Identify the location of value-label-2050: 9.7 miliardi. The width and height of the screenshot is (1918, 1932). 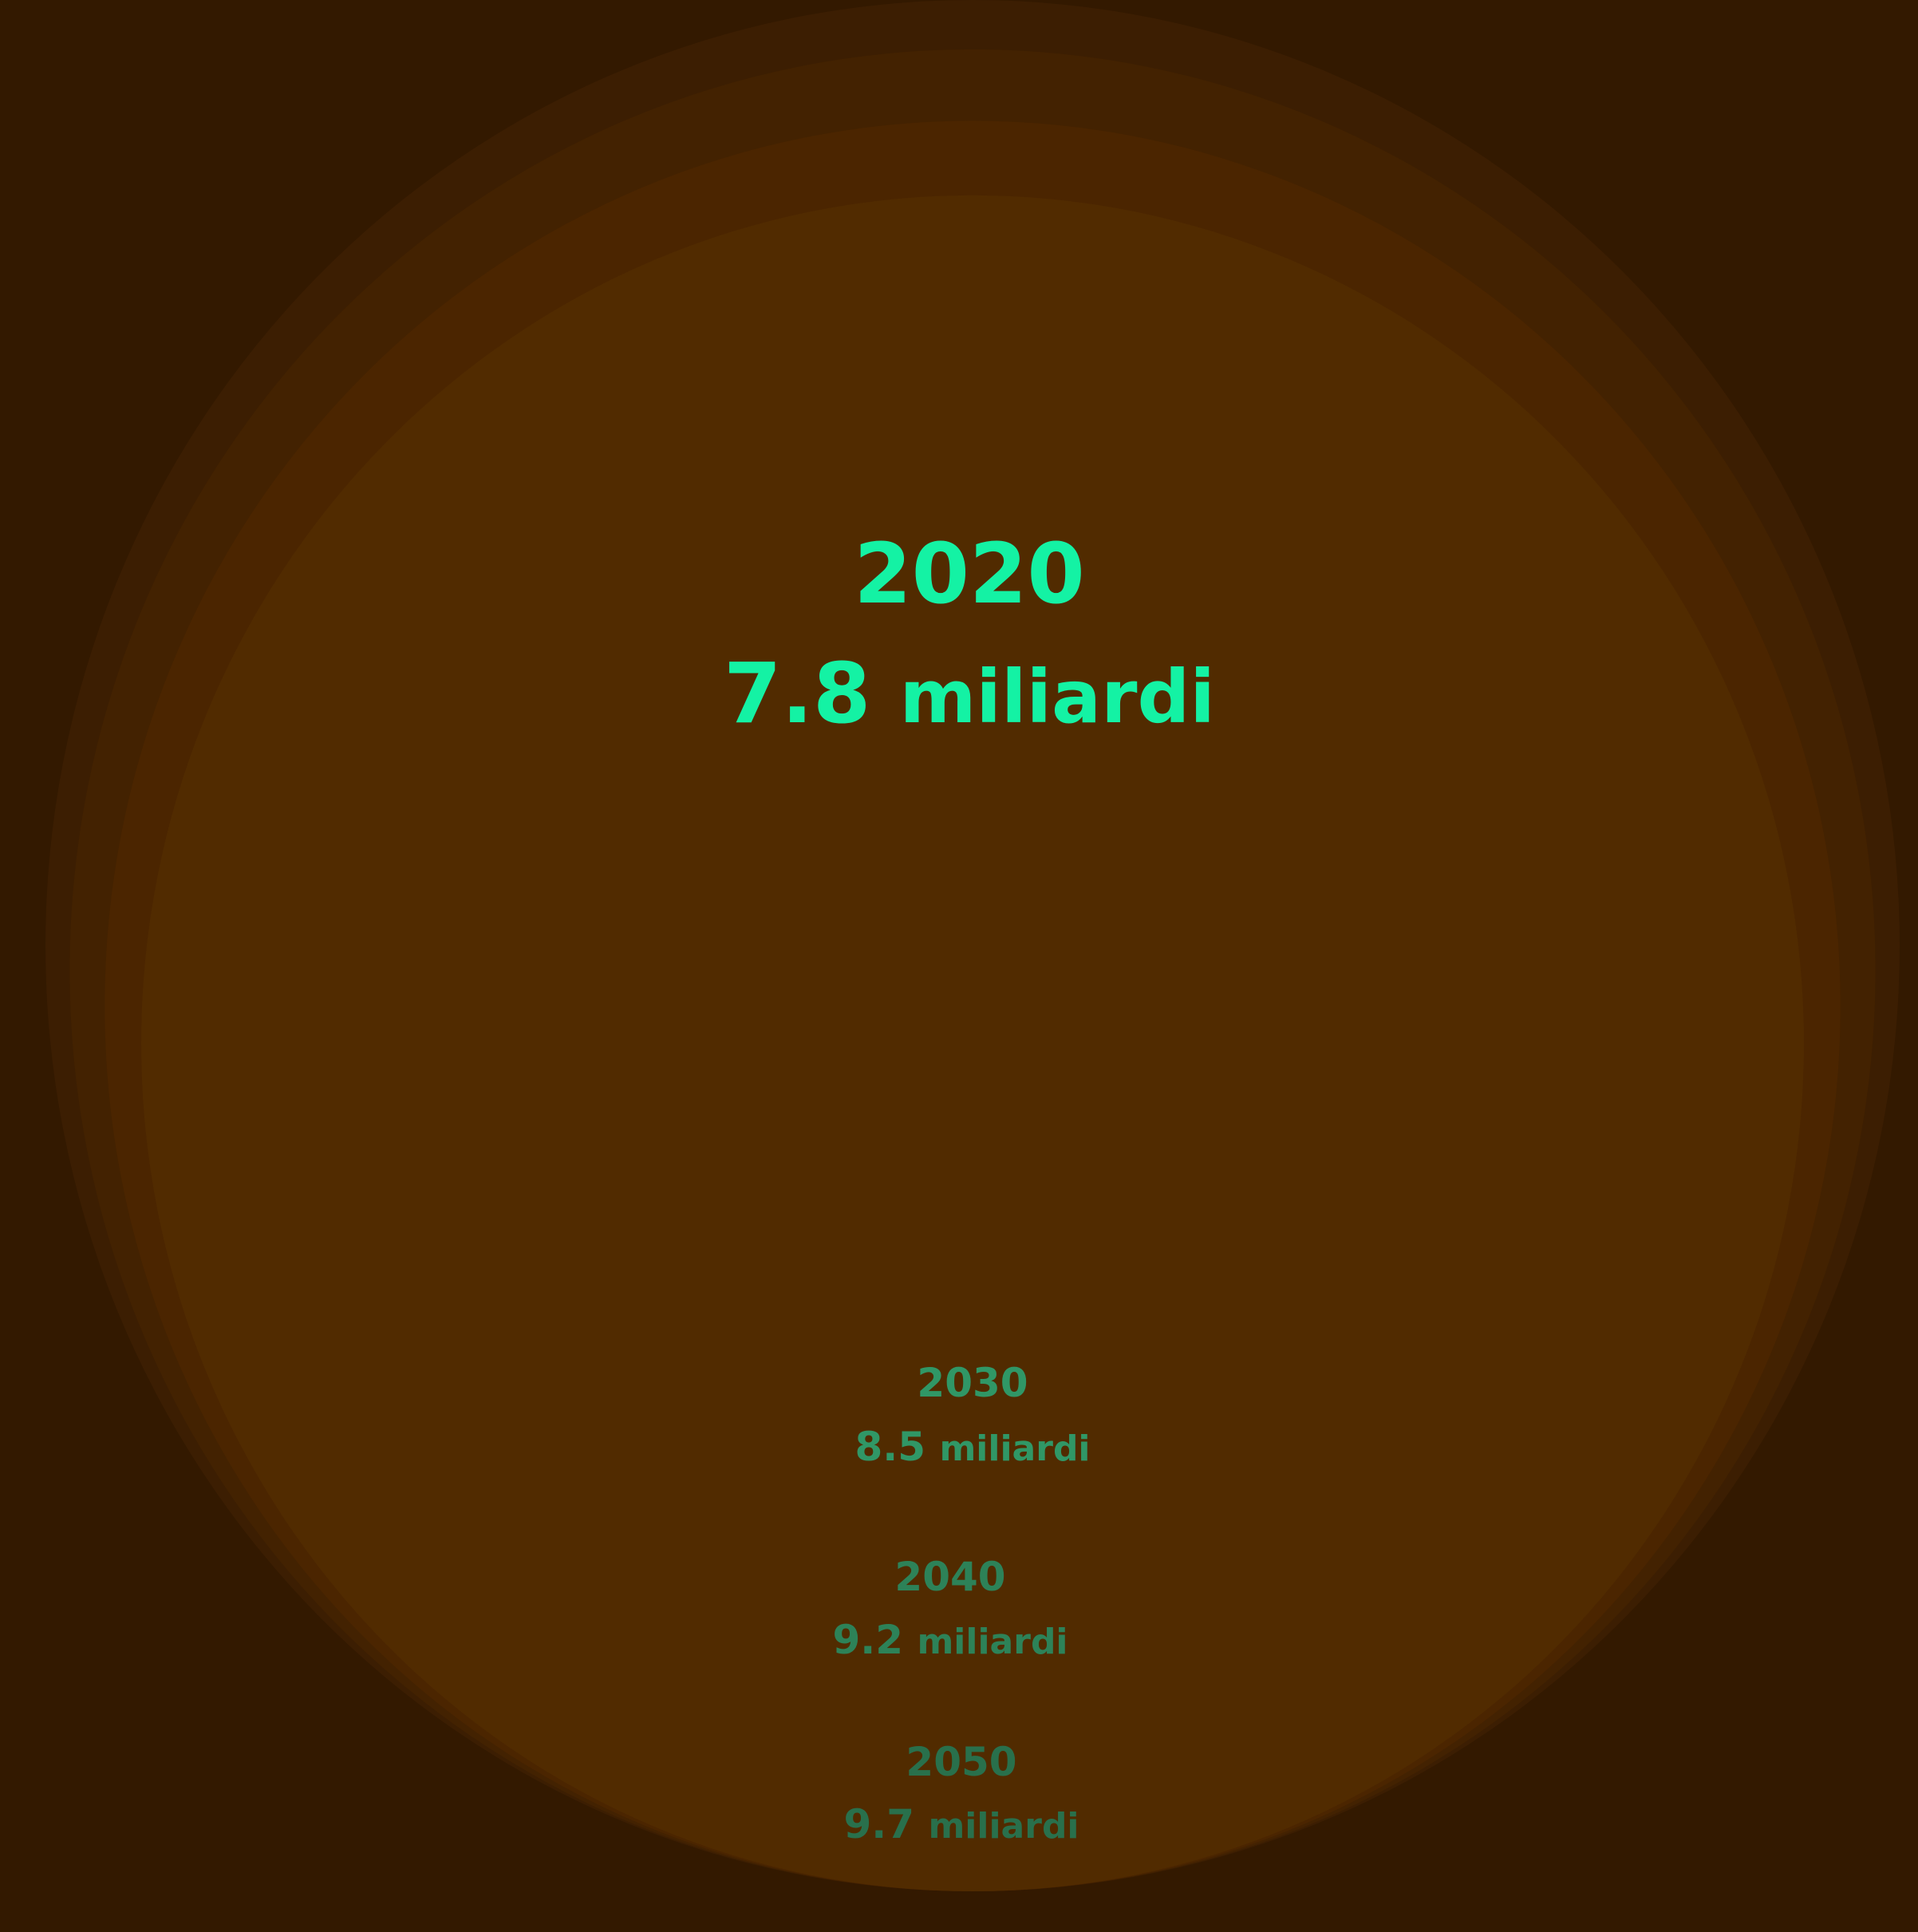
(961, 1824).